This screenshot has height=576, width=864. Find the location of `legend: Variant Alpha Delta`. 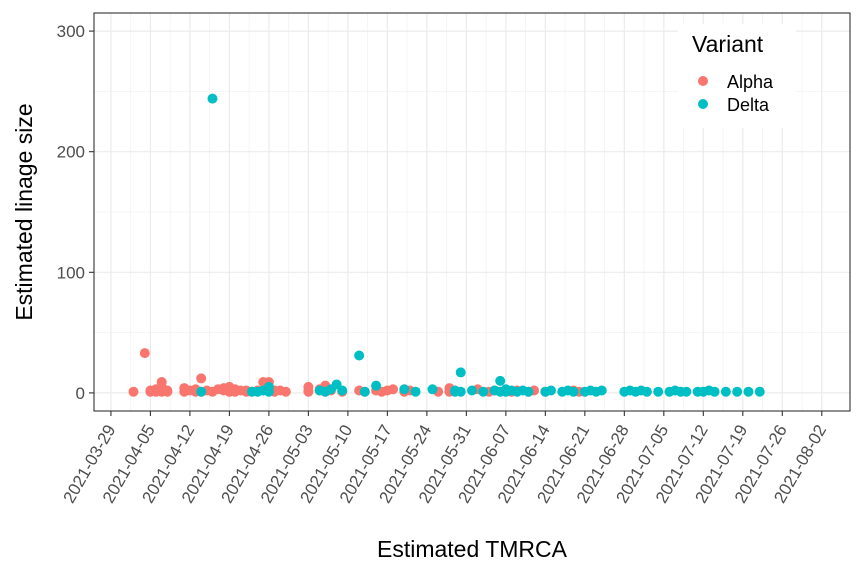

legend: Variant Alpha Delta is located at coordinates (737, 76).